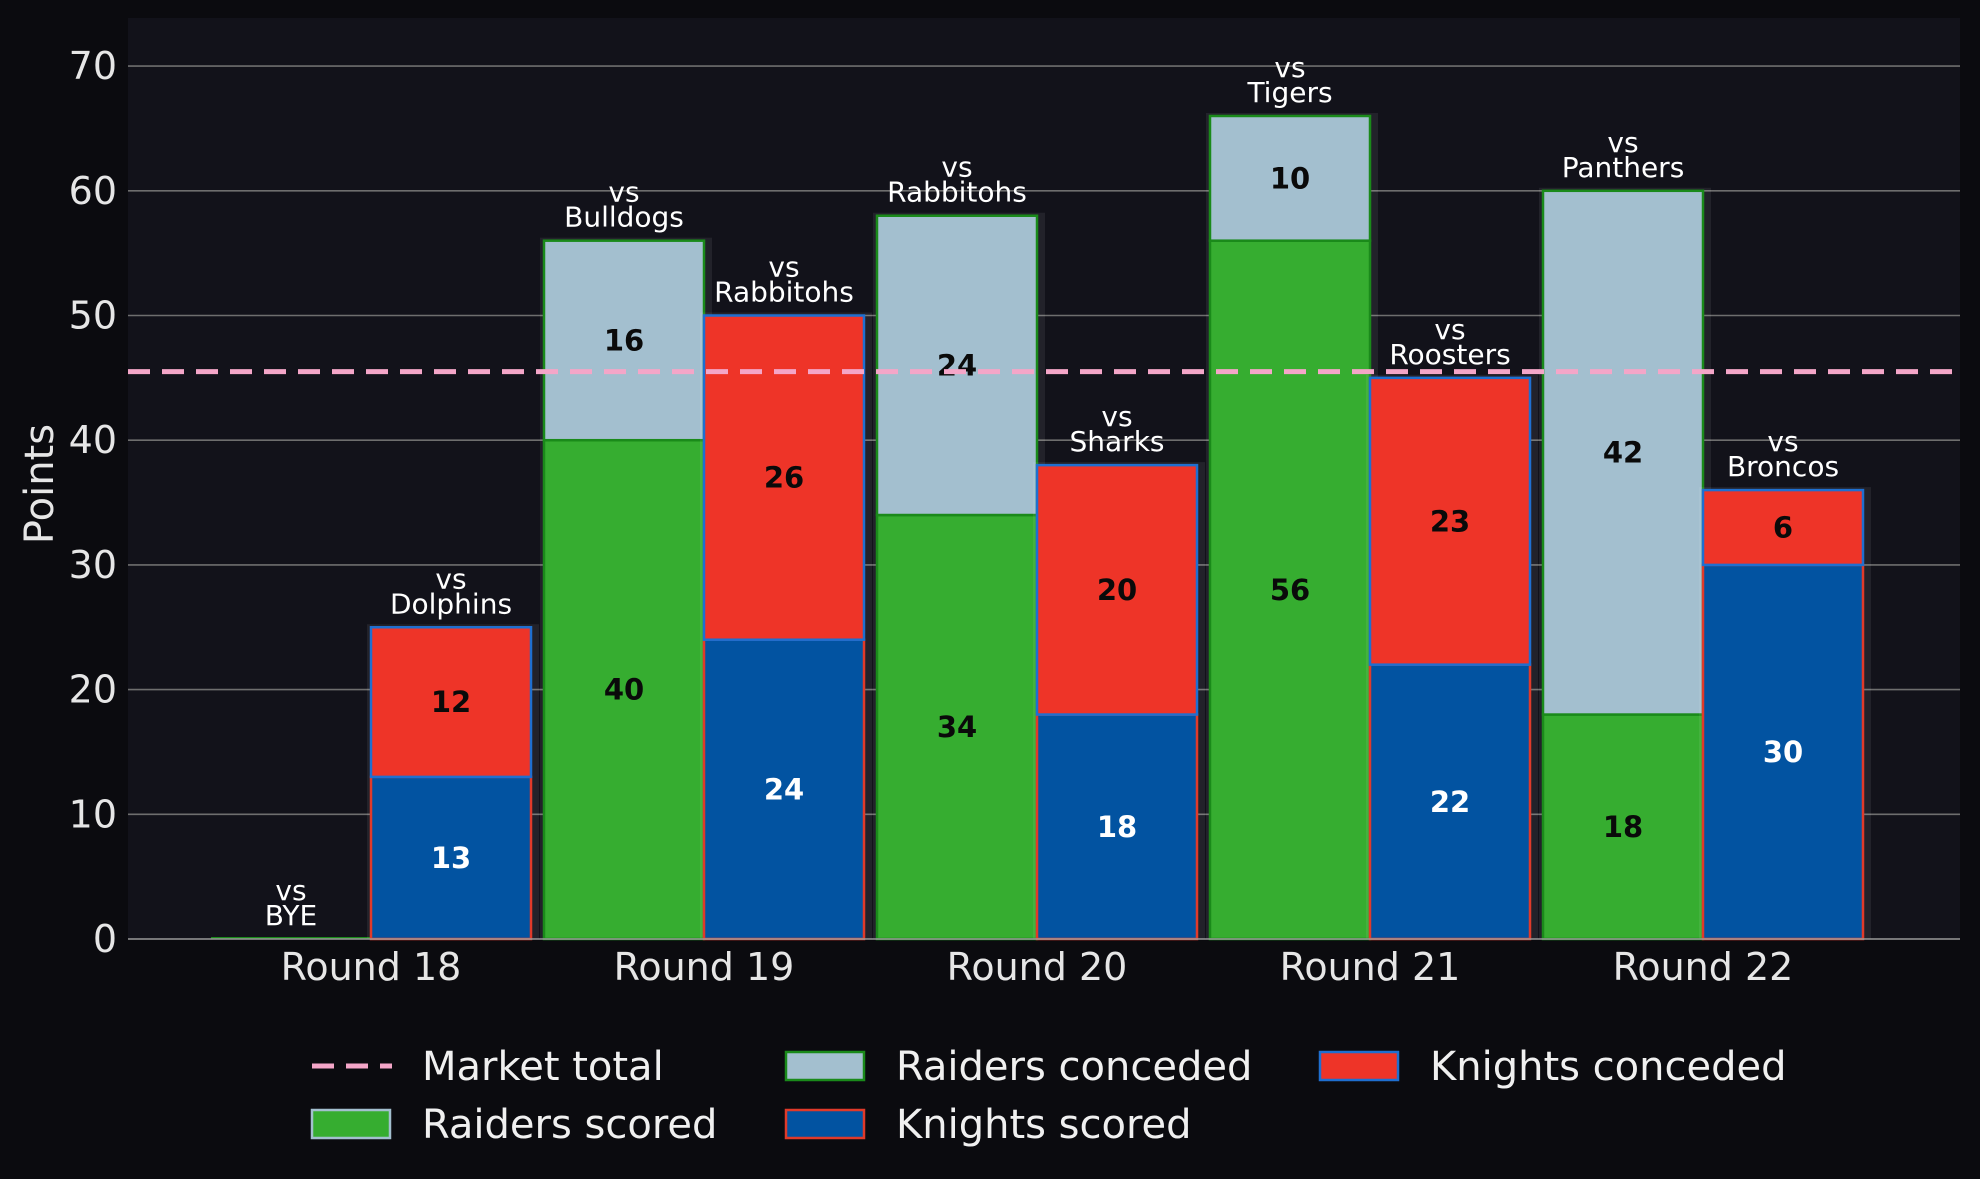 The height and width of the screenshot is (1179, 1980). Describe the element at coordinates (1608, 1067) in the screenshot. I see `legend-label: Knights conceded` at that location.